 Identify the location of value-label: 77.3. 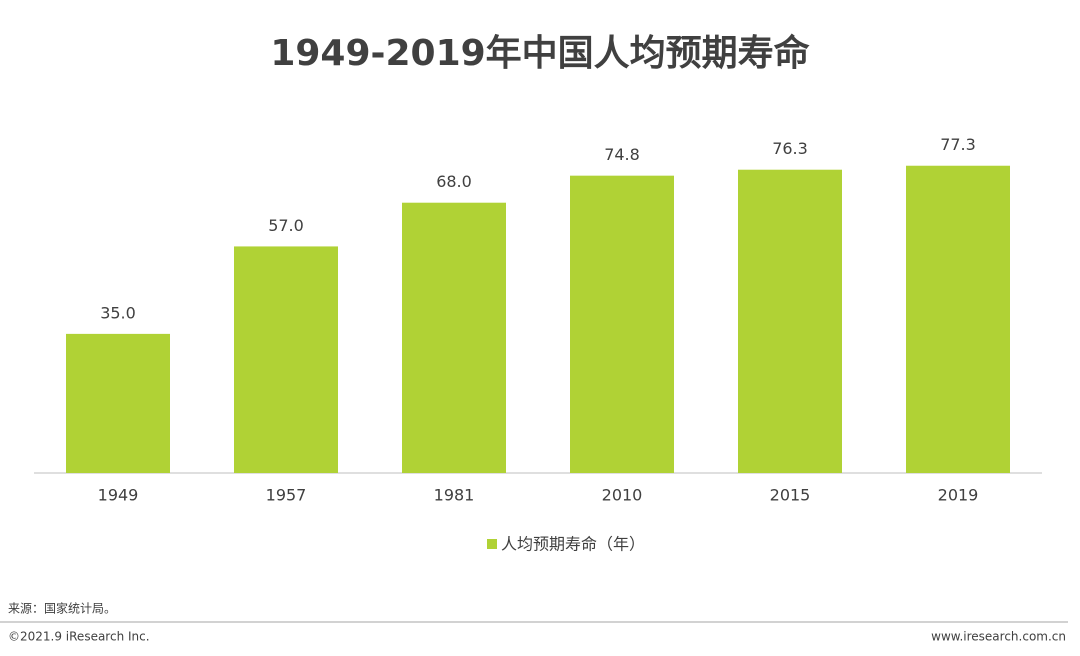
(958, 144).